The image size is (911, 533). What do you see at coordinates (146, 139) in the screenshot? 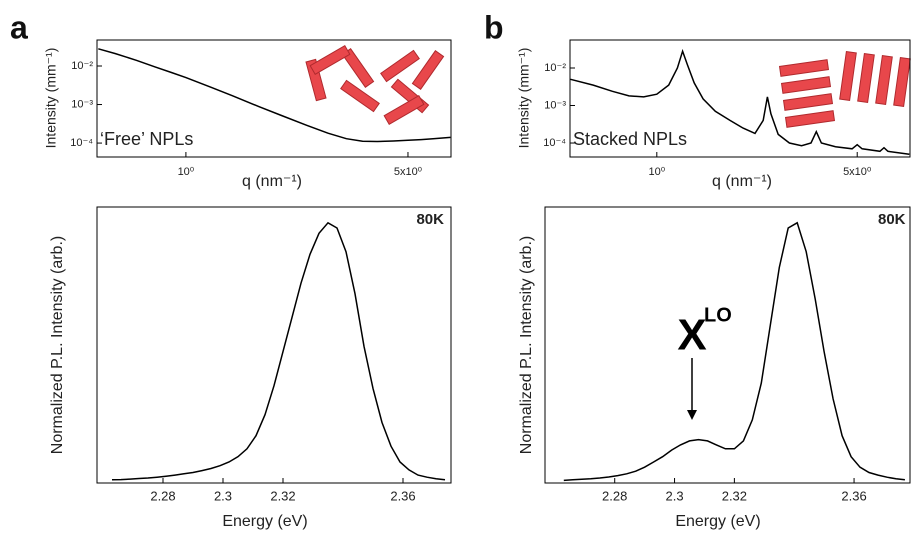
I see `sample-label: ‘Free’ NPLs` at bounding box center [146, 139].